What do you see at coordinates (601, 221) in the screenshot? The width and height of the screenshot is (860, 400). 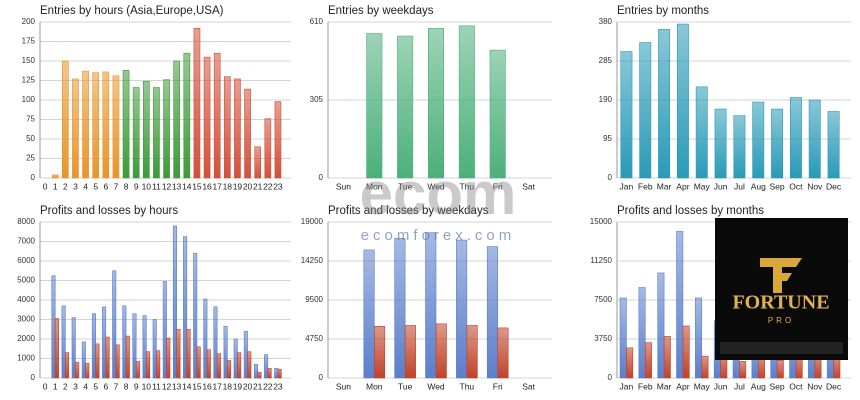 I see `y-tick-label: 15000` at bounding box center [601, 221].